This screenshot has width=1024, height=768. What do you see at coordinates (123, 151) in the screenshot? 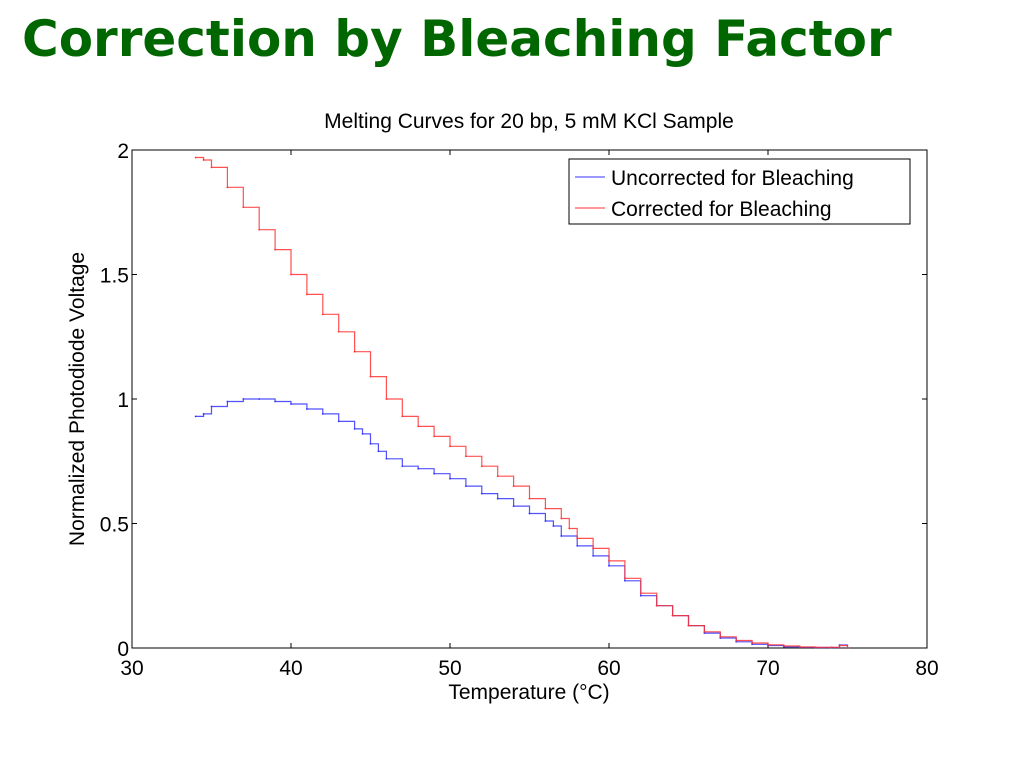
I see `y-tick-label: 2` at bounding box center [123, 151].